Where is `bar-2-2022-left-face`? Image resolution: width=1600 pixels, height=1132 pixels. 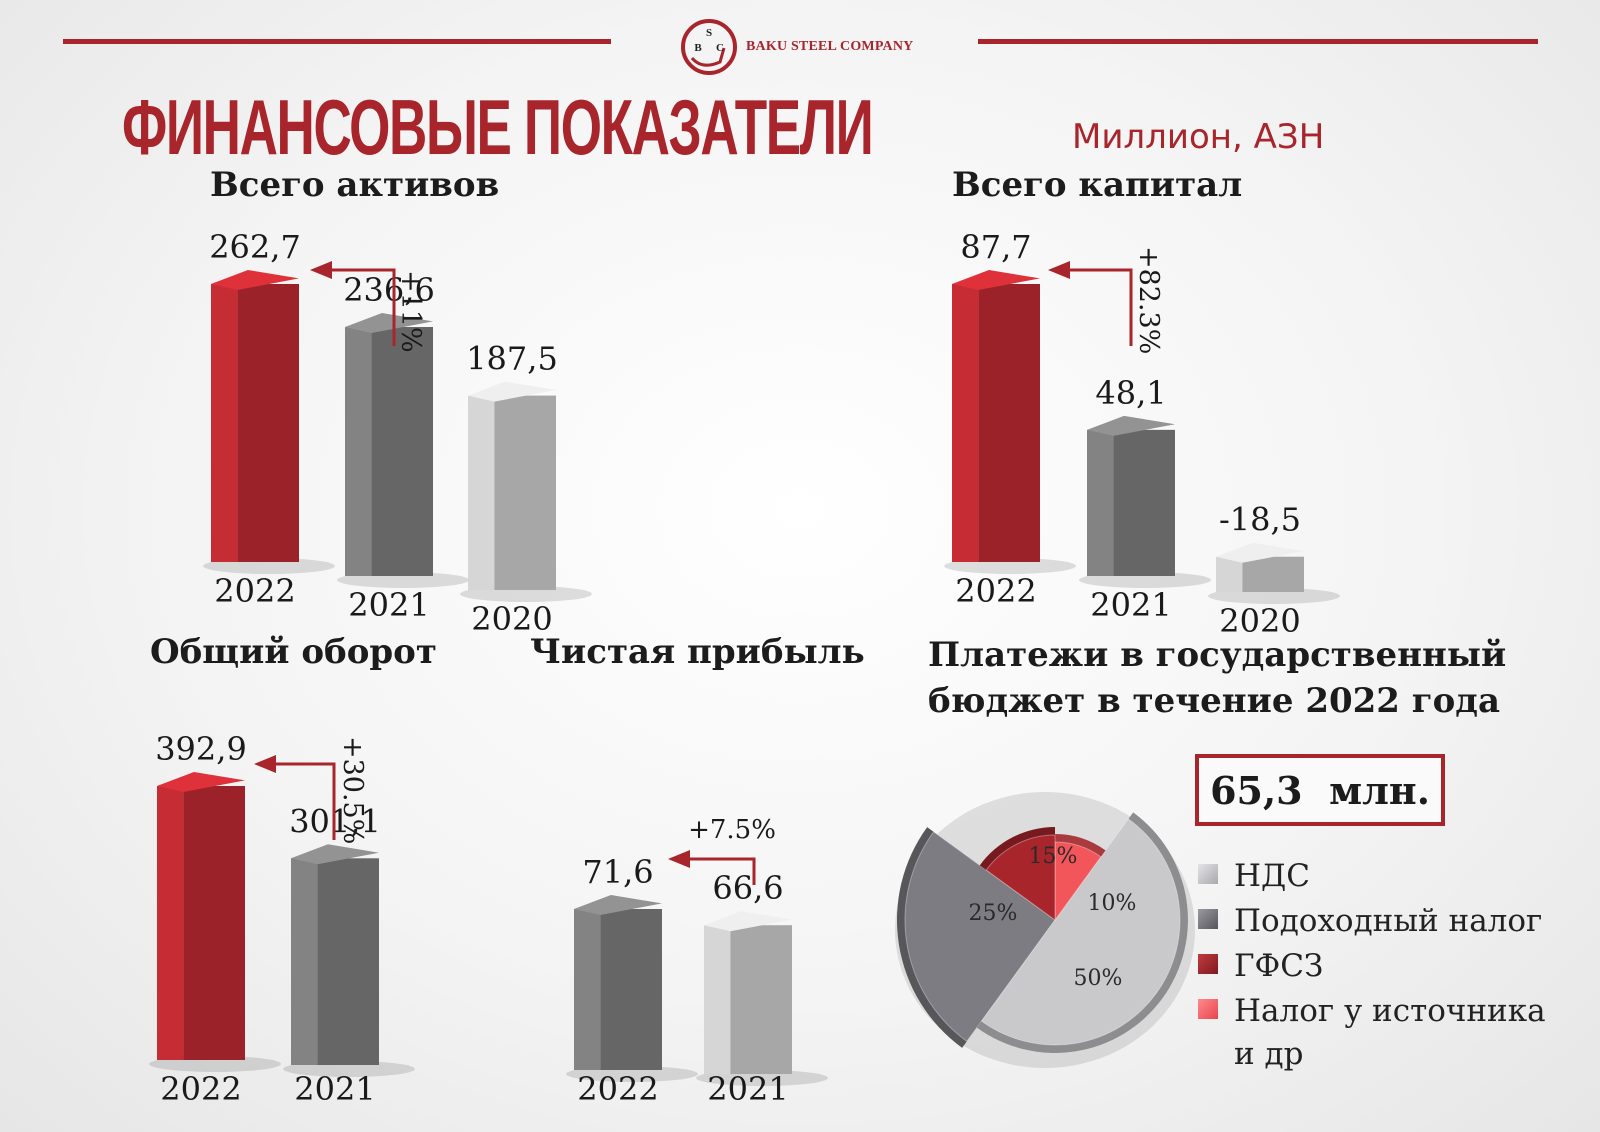
bar-2-2022-left-face is located at coordinates (170, 923).